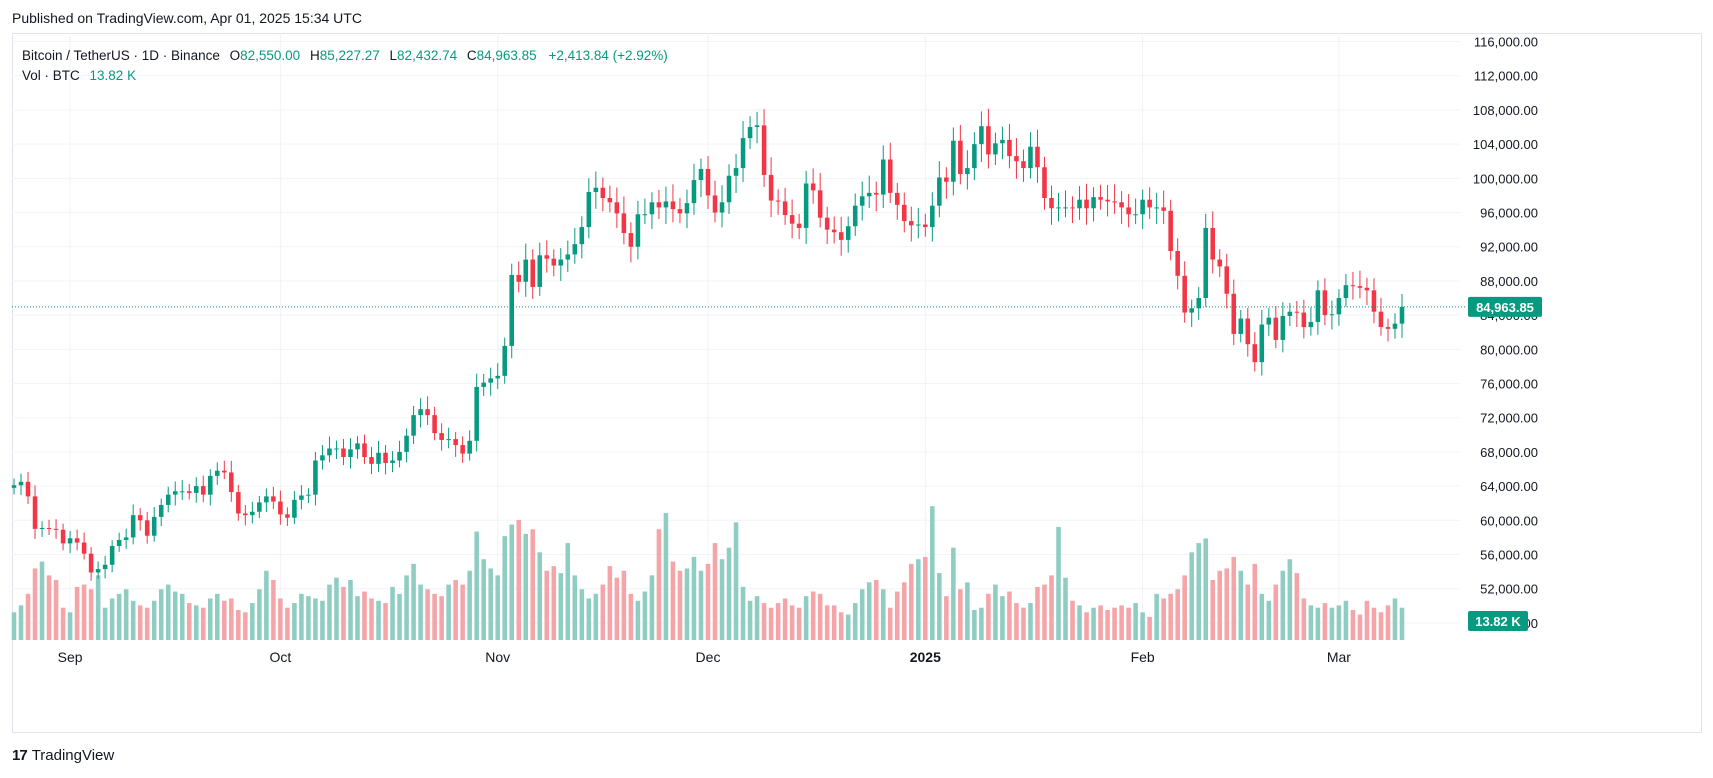  I want to click on volume-label: Vol · BTC, so click(51, 75).